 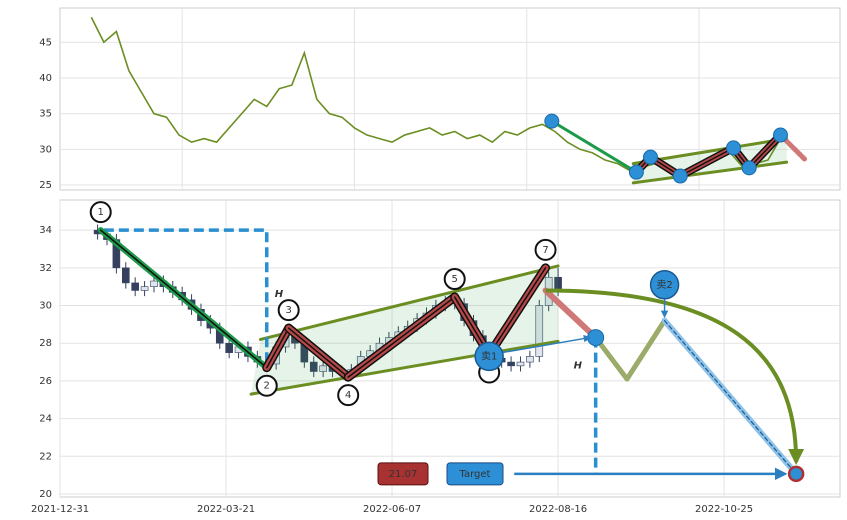 I want to click on target-label: Target, so click(x=475, y=474).